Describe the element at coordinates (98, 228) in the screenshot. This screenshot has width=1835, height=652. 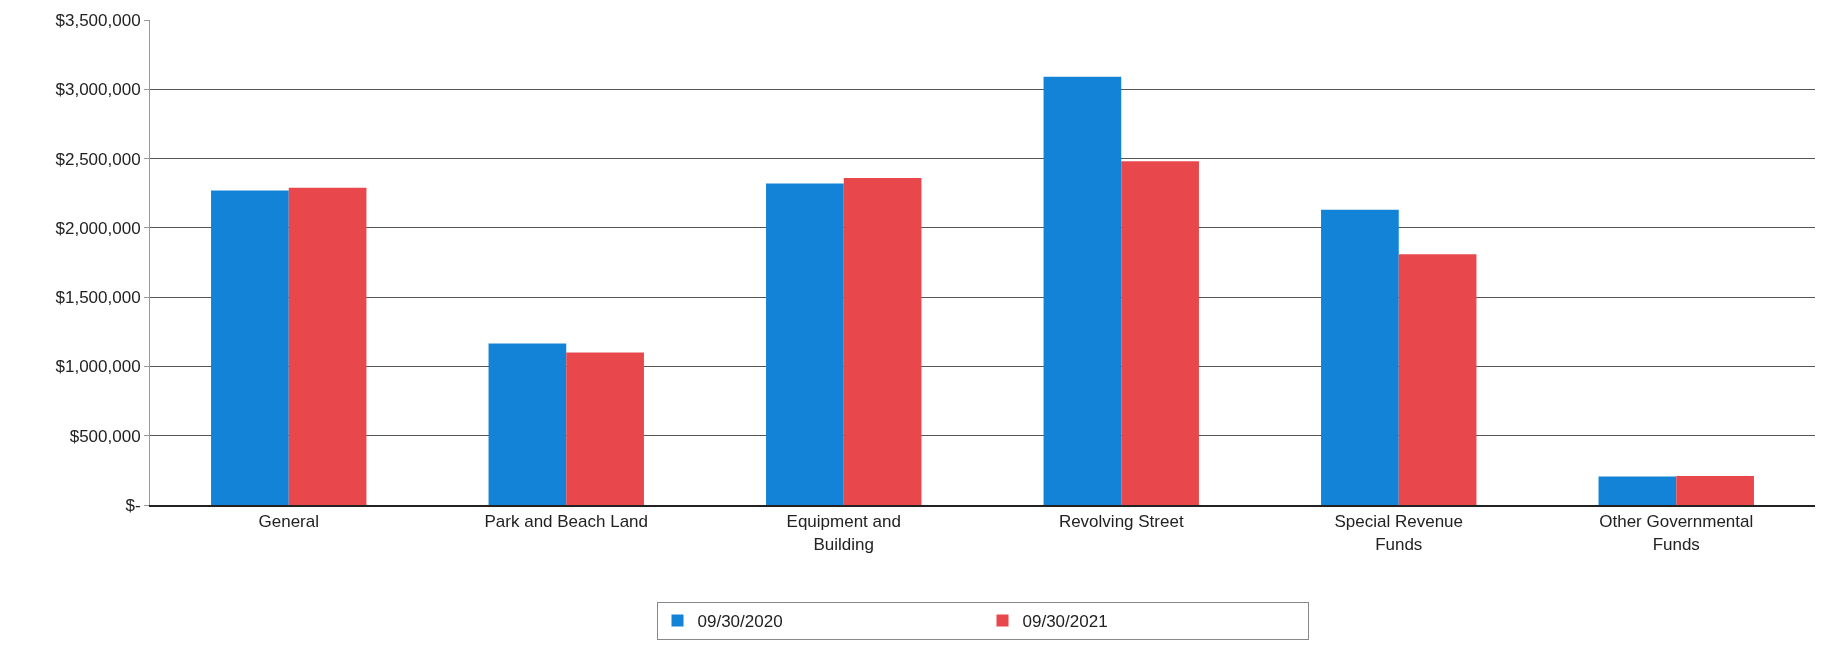
I see `y-tick-label: $2,000,000` at that location.